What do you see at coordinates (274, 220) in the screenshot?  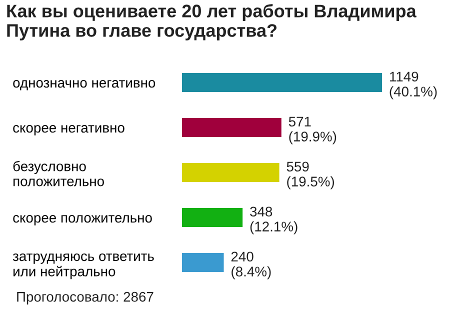 I see `data-label: 348 (12.1%)` at bounding box center [274, 220].